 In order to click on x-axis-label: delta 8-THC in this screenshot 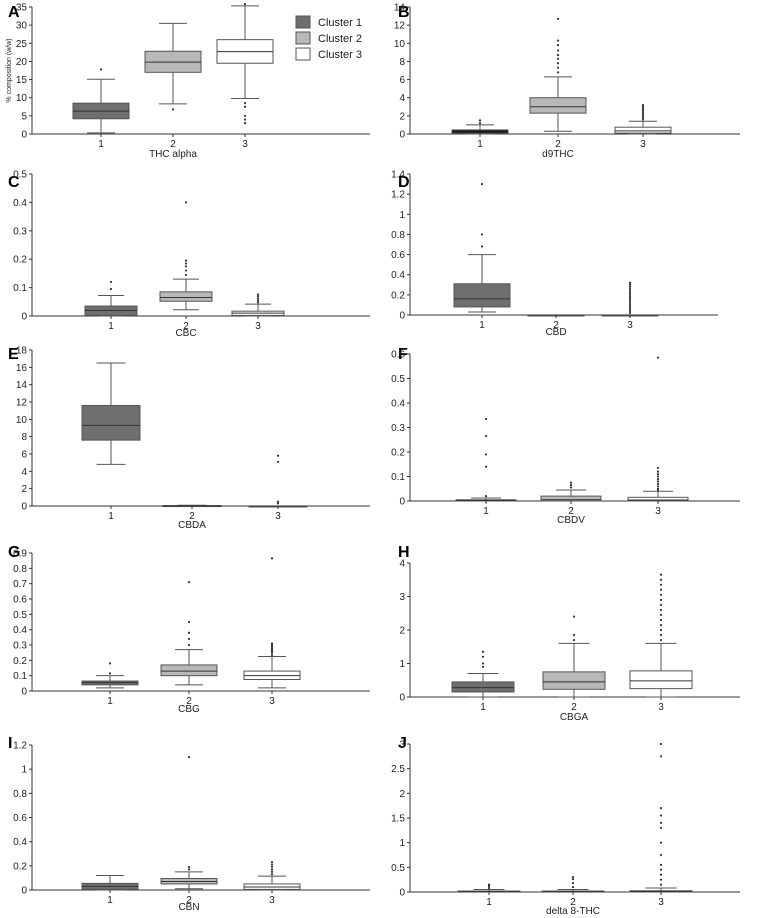, I will do `click(573, 911)`.